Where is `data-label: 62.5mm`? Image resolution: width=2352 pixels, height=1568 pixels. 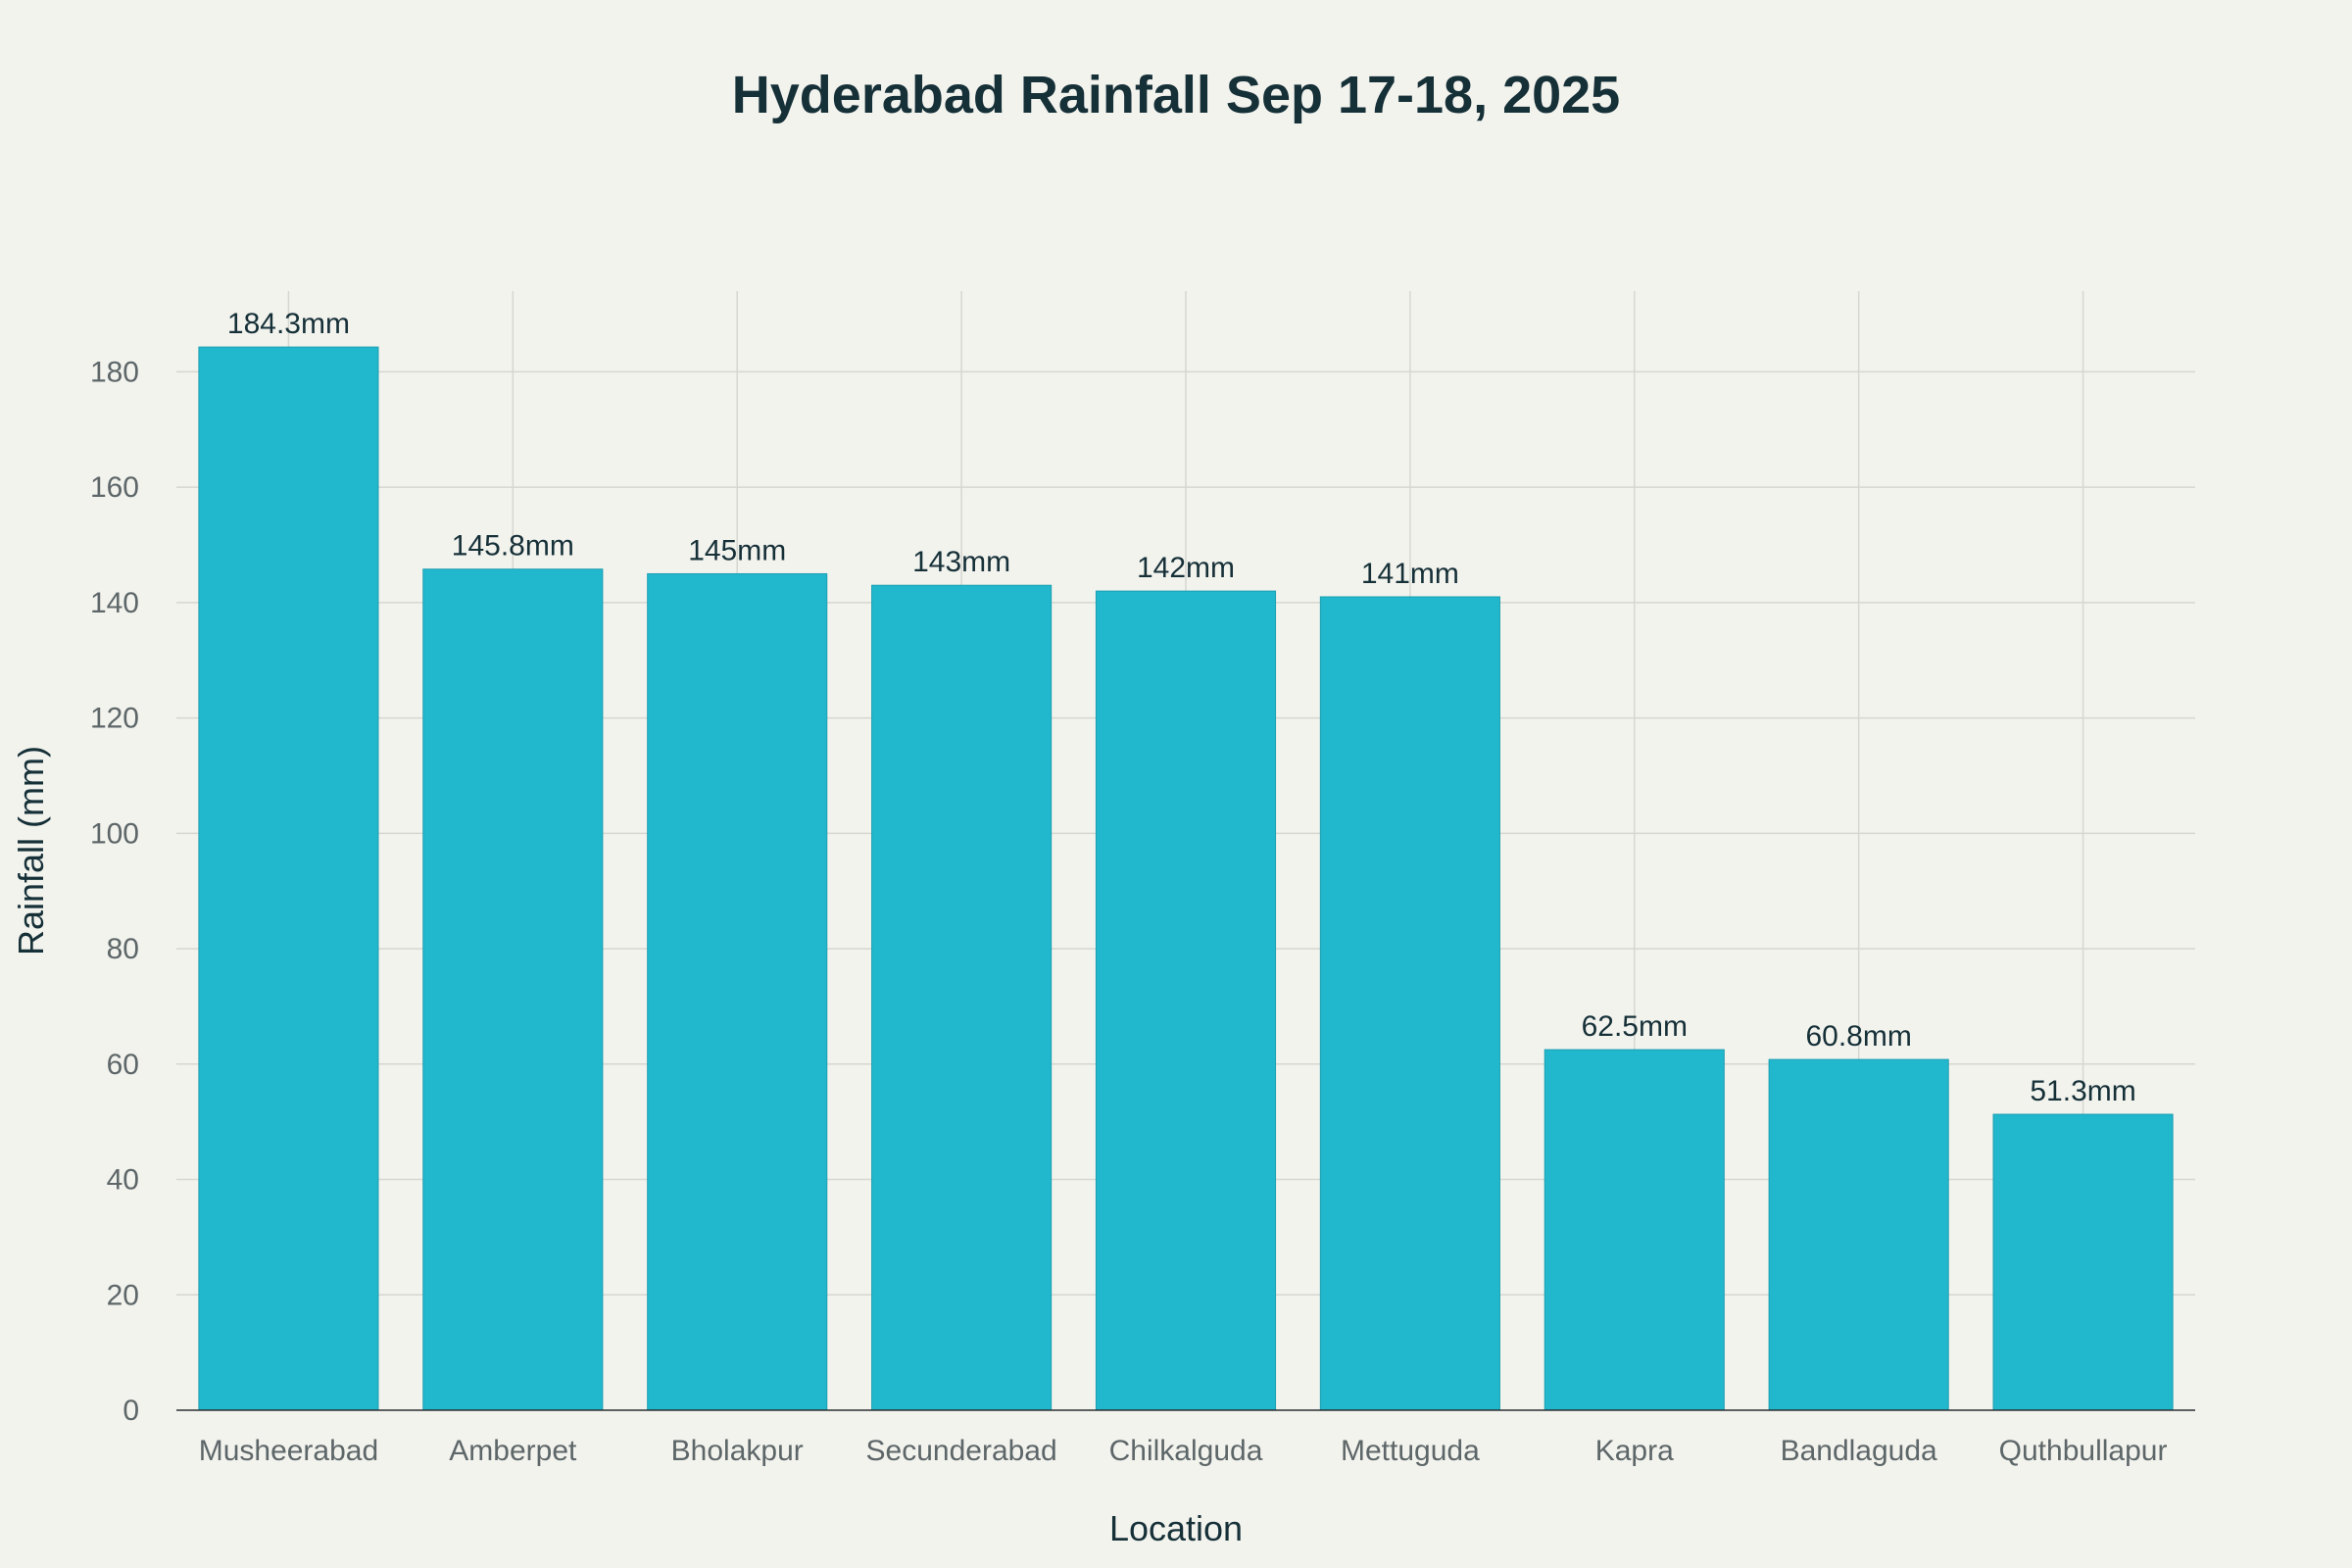
data-label: 62.5mm is located at coordinates (1635, 1026).